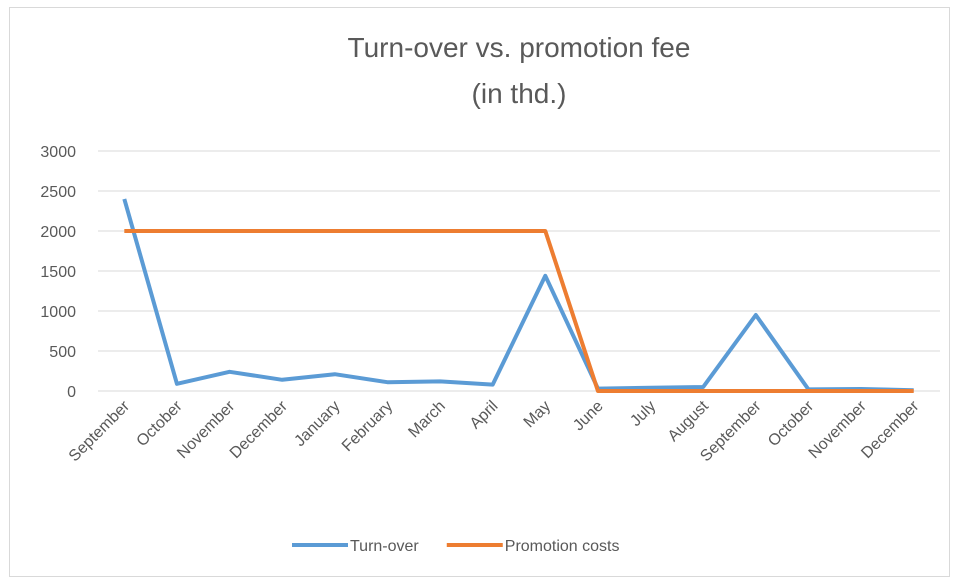  Describe the element at coordinates (62, 352) in the screenshot. I see `y-tick-label: 500` at that location.